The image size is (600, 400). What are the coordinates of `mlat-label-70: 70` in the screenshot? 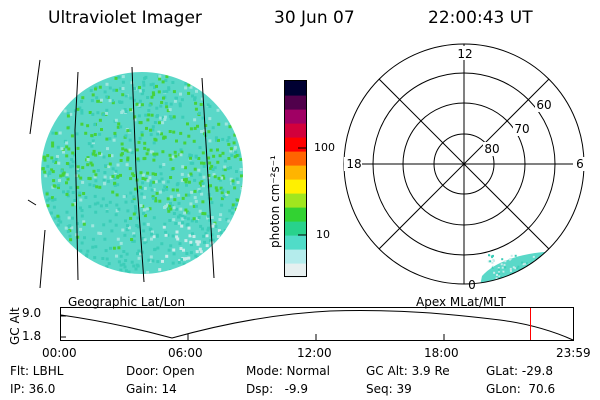 It's located at (521, 129).